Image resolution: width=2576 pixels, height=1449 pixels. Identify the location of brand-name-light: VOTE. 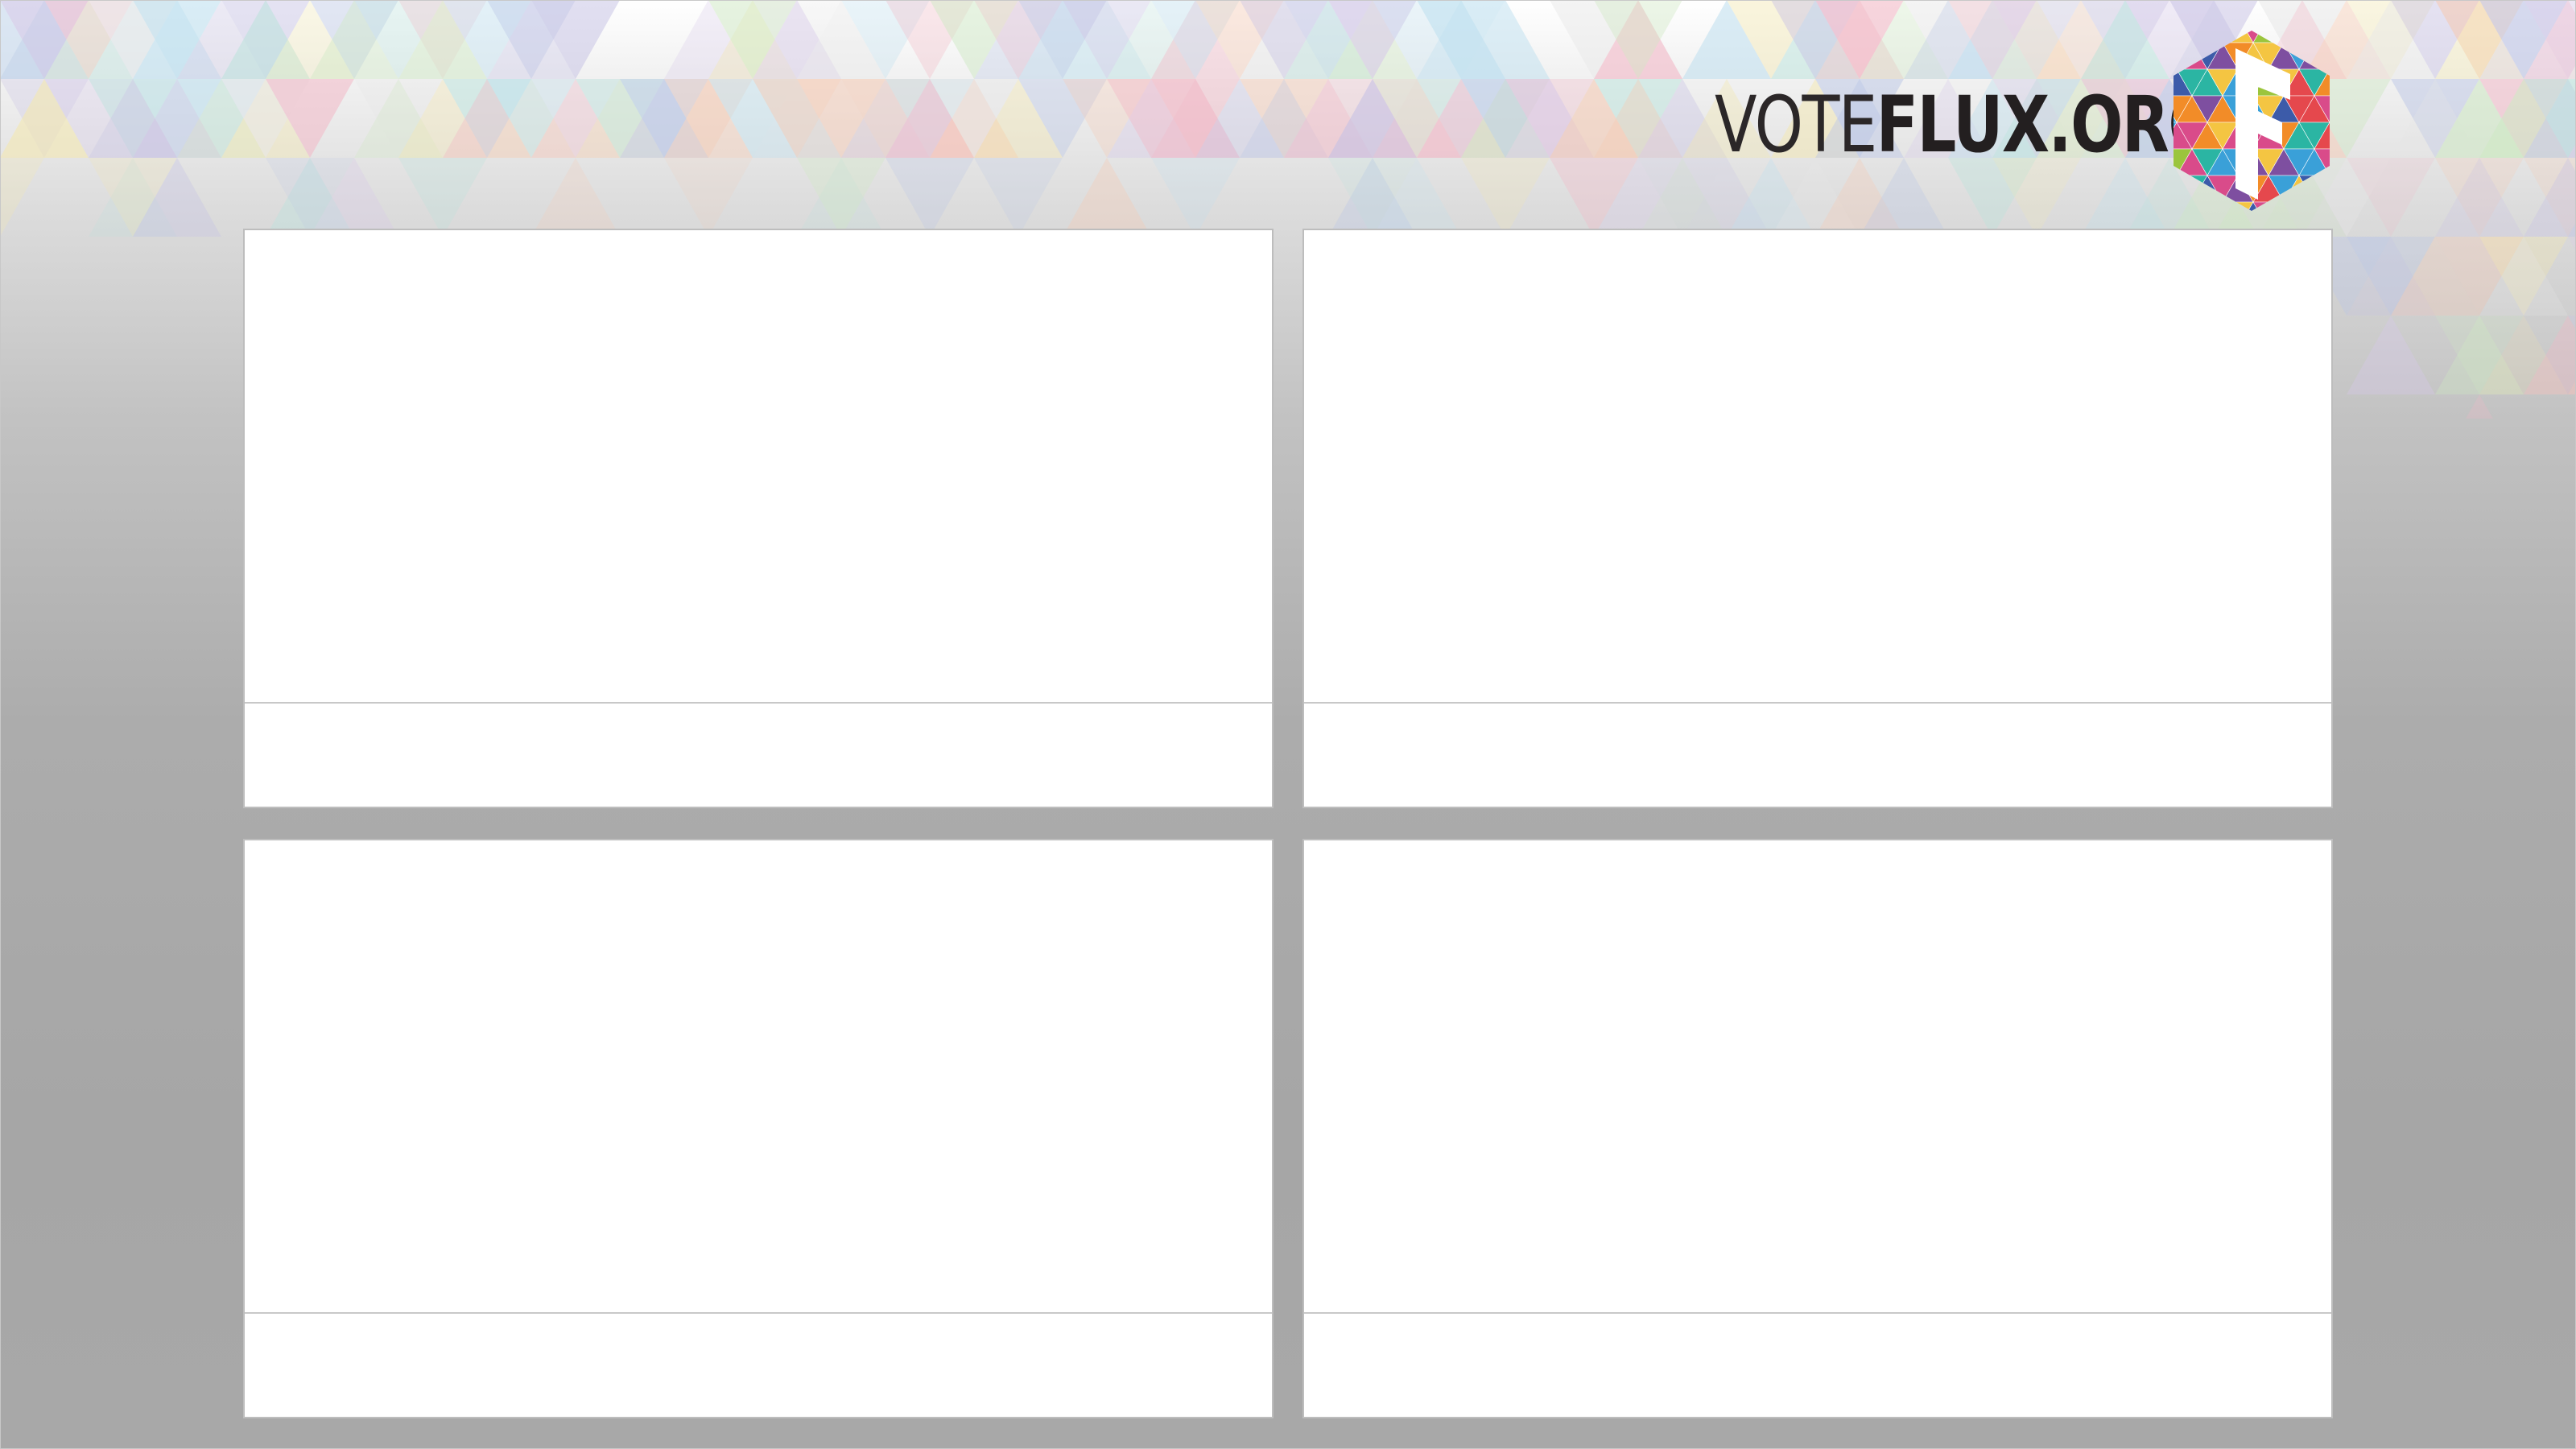
(1796, 125).